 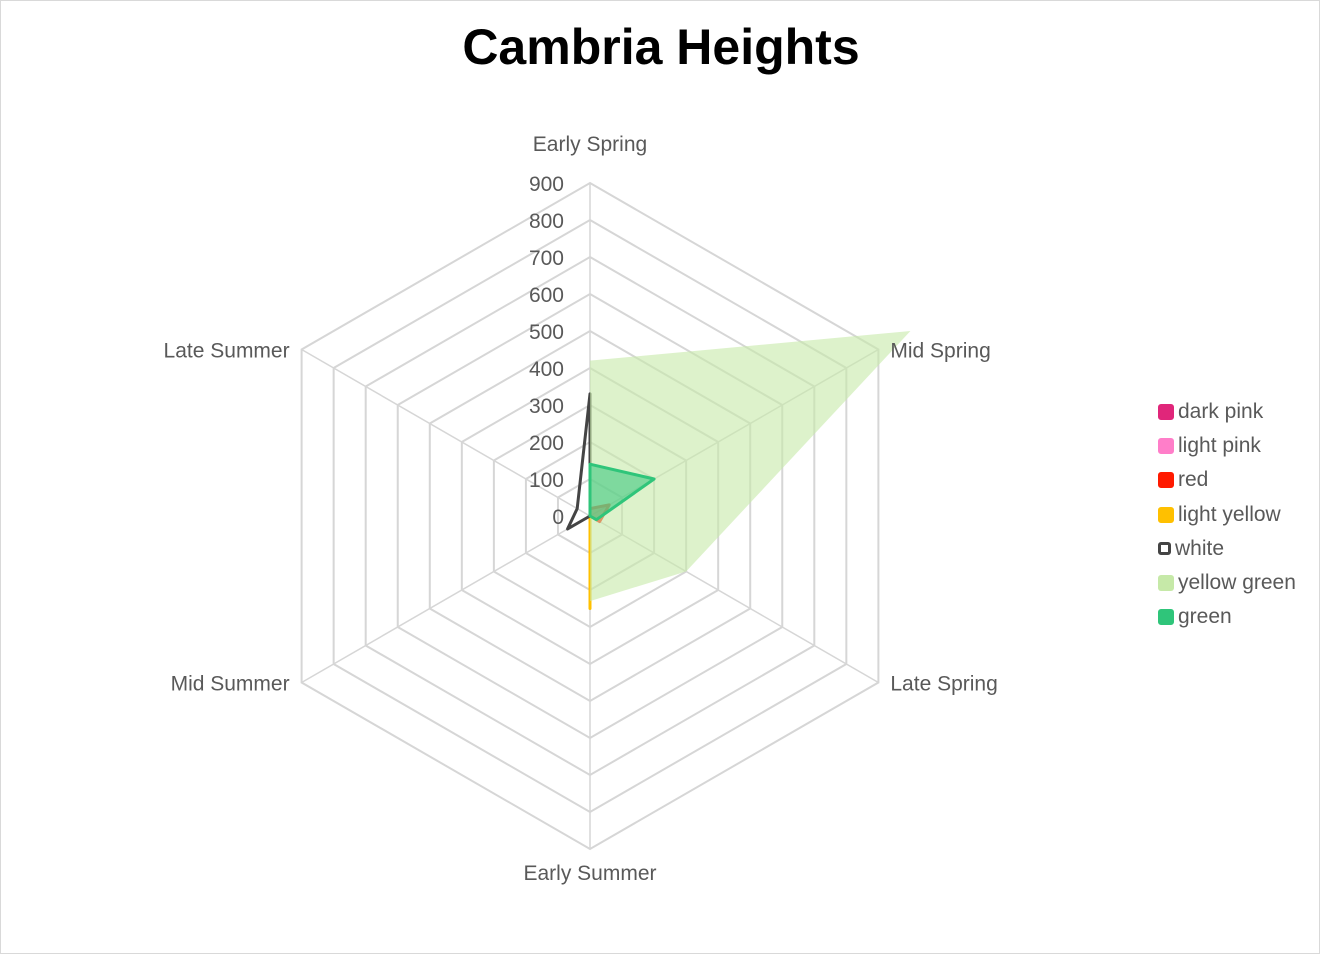 I want to click on legend-item: green, so click(x=1227, y=617).